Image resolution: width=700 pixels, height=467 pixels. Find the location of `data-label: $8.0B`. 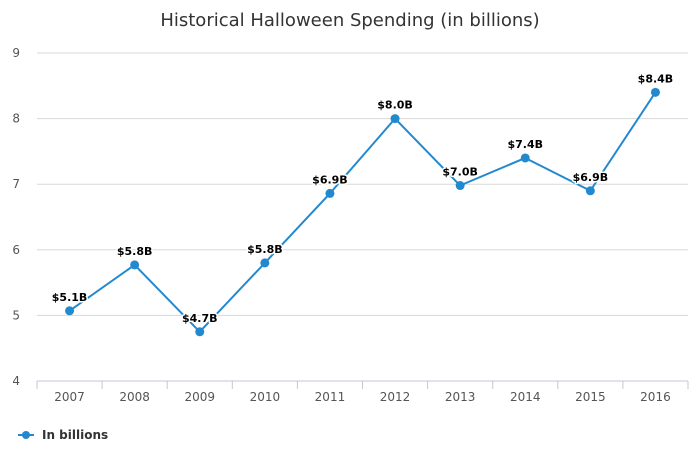

data-label: $8.0B is located at coordinates (395, 105).